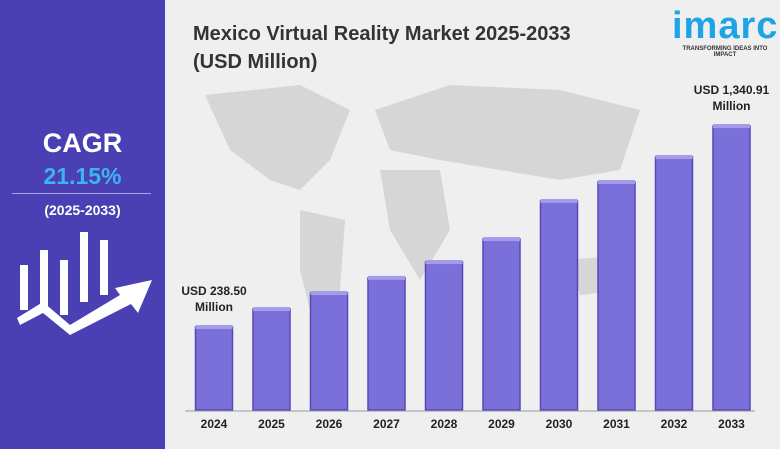 The width and height of the screenshot is (780, 449). What do you see at coordinates (271, 424) in the screenshot?
I see `x-tick-label: 2025` at bounding box center [271, 424].